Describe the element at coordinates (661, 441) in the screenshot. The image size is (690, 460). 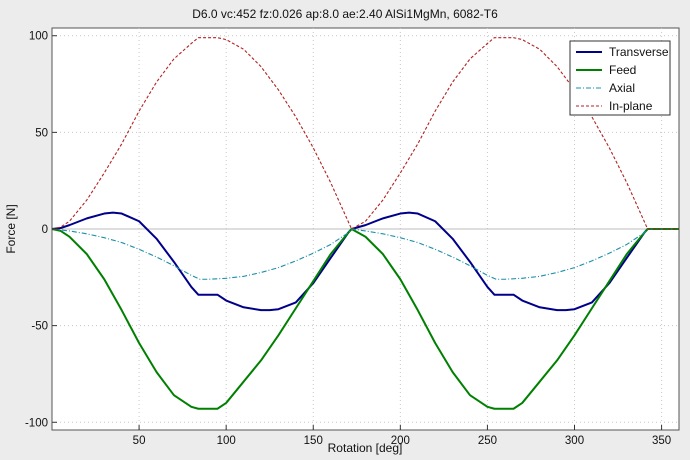
I see `x-tick-label: 350` at that location.